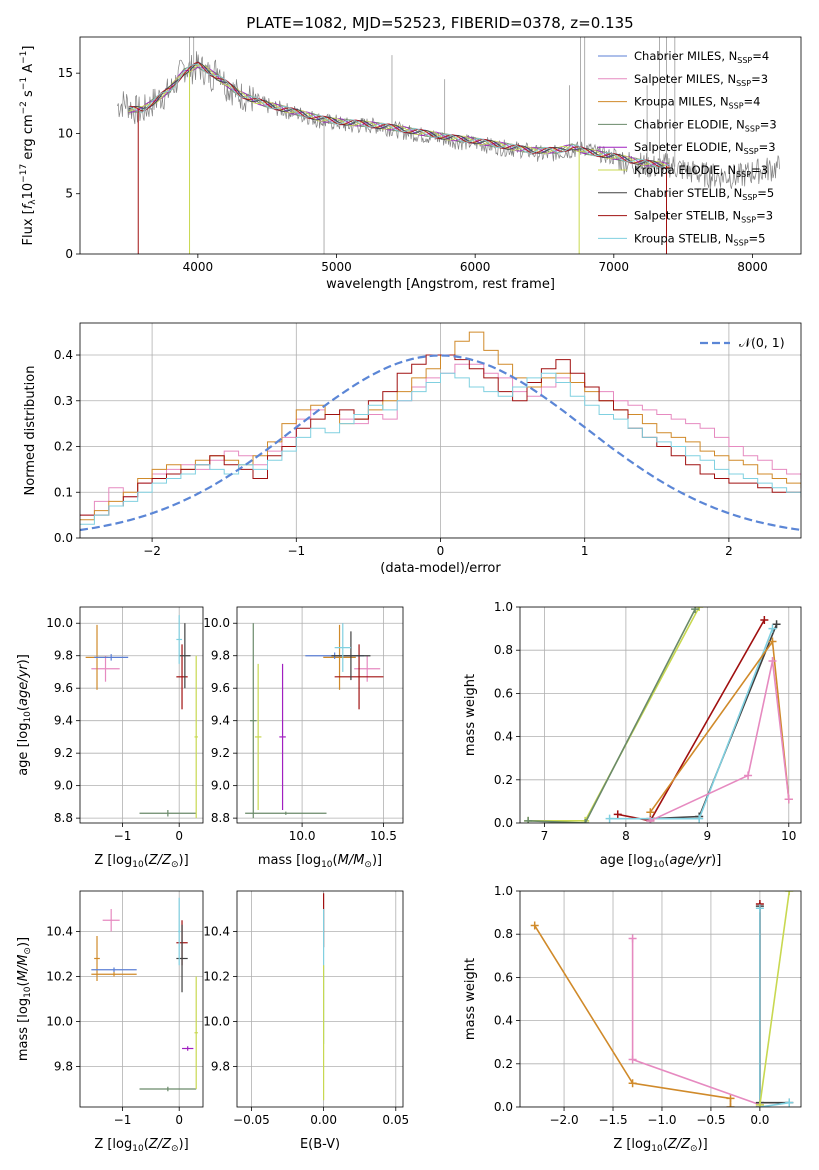 This screenshot has width=819, height=1170. I want to click on y-tick-label: 9.2, so click(63, 753).